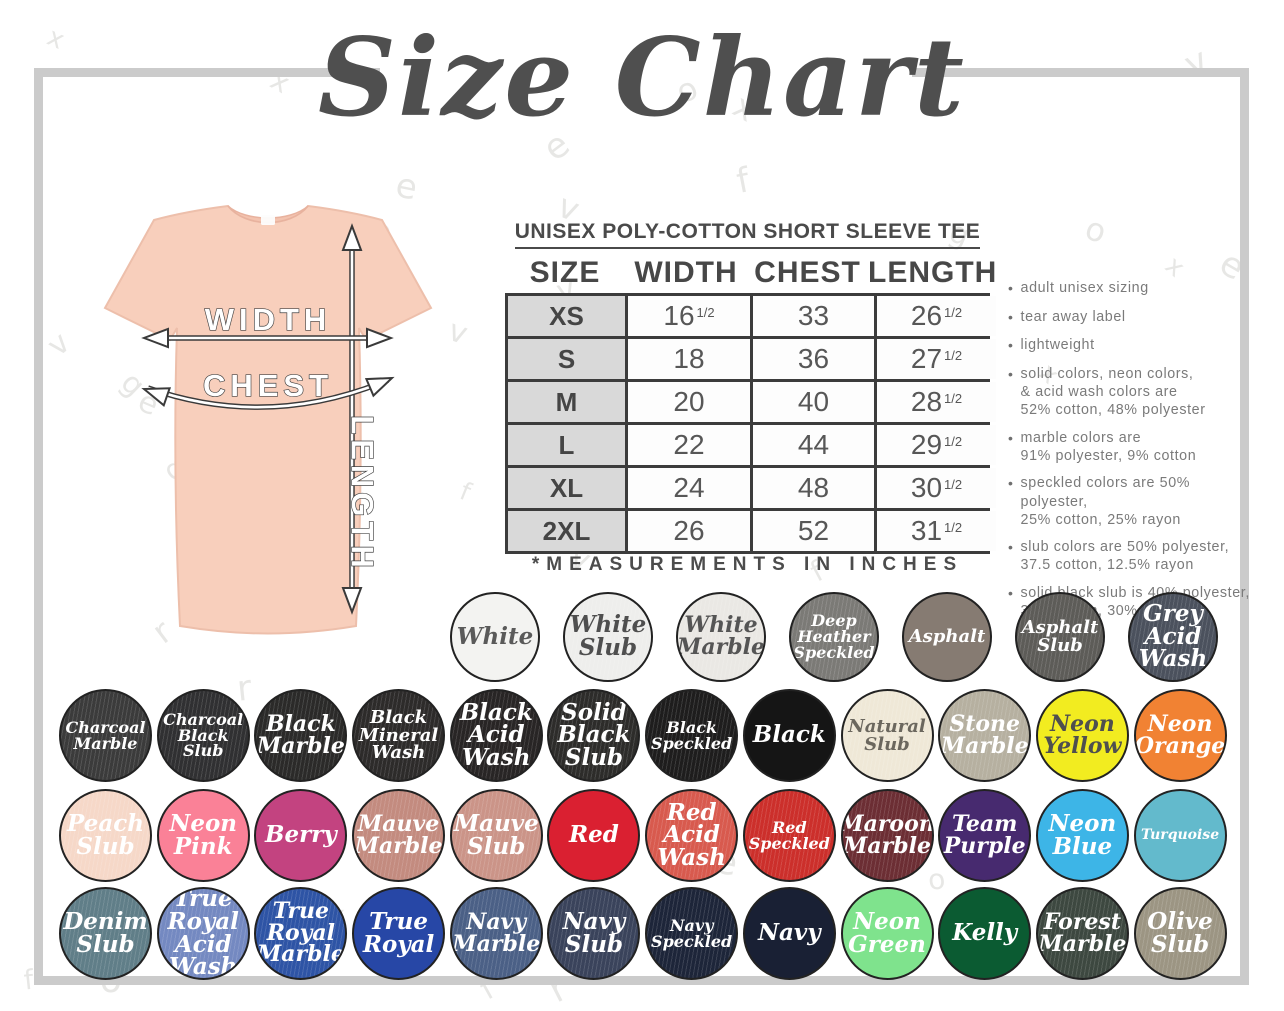 The width and height of the screenshot is (1284, 1011). What do you see at coordinates (203, 835) in the screenshot?
I see `color-swatch-neon-pink: Neon Pink` at bounding box center [203, 835].